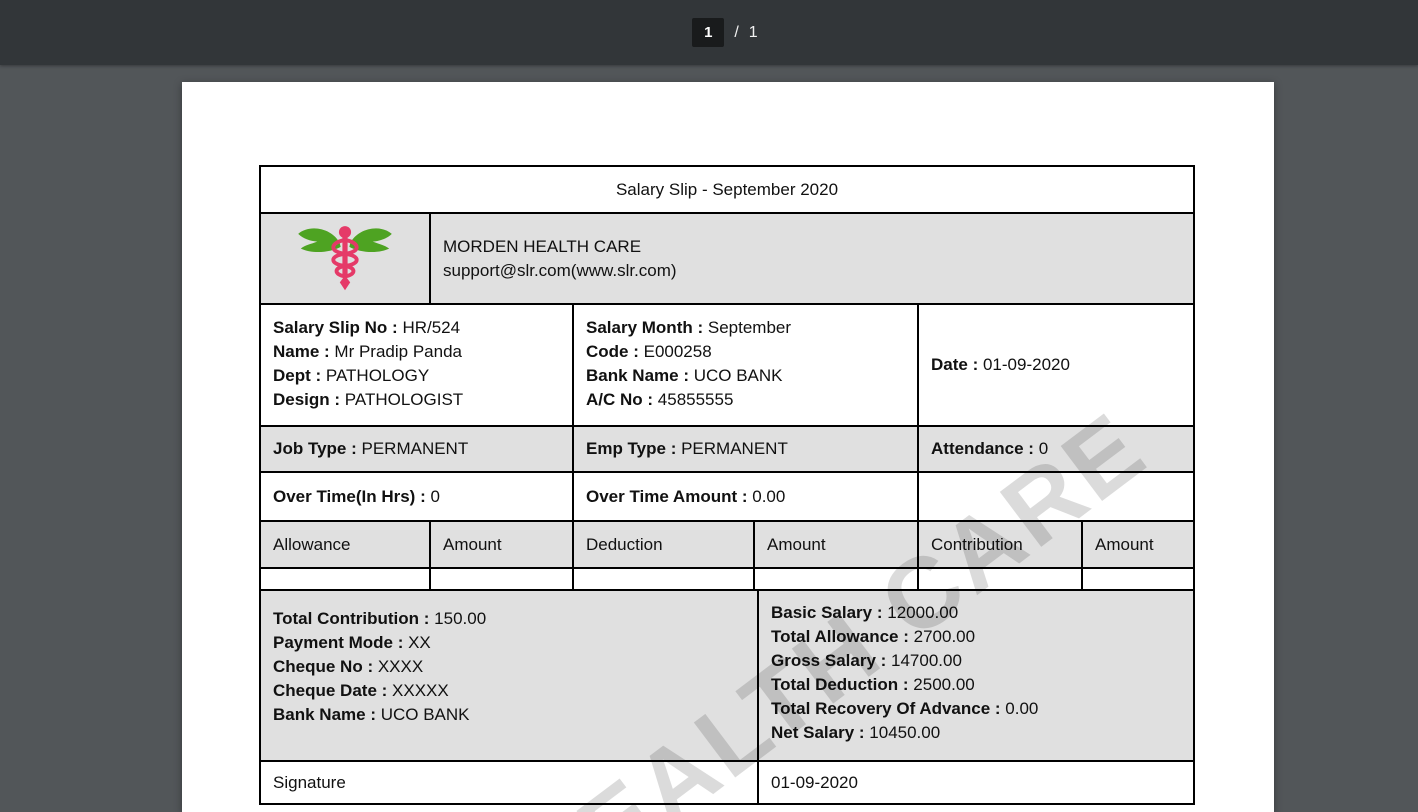  Describe the element at coordinates (982, 637) in the screenshot. I see `field-total-allowance: Total Allowance2700.00` at that location.